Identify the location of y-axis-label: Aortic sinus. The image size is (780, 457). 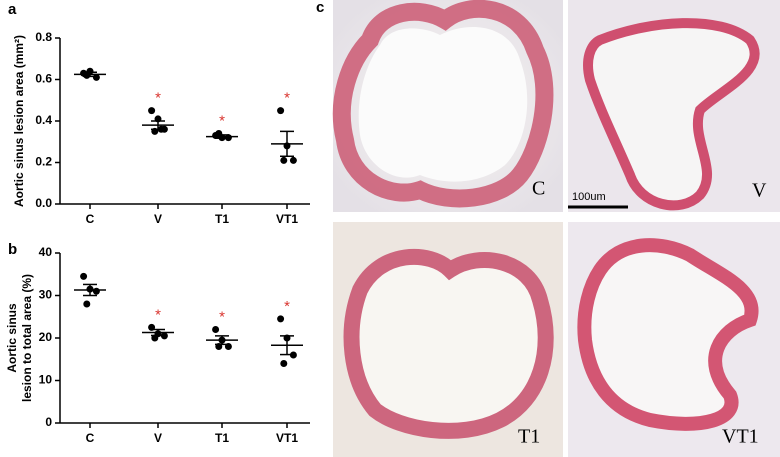
(12, 338).